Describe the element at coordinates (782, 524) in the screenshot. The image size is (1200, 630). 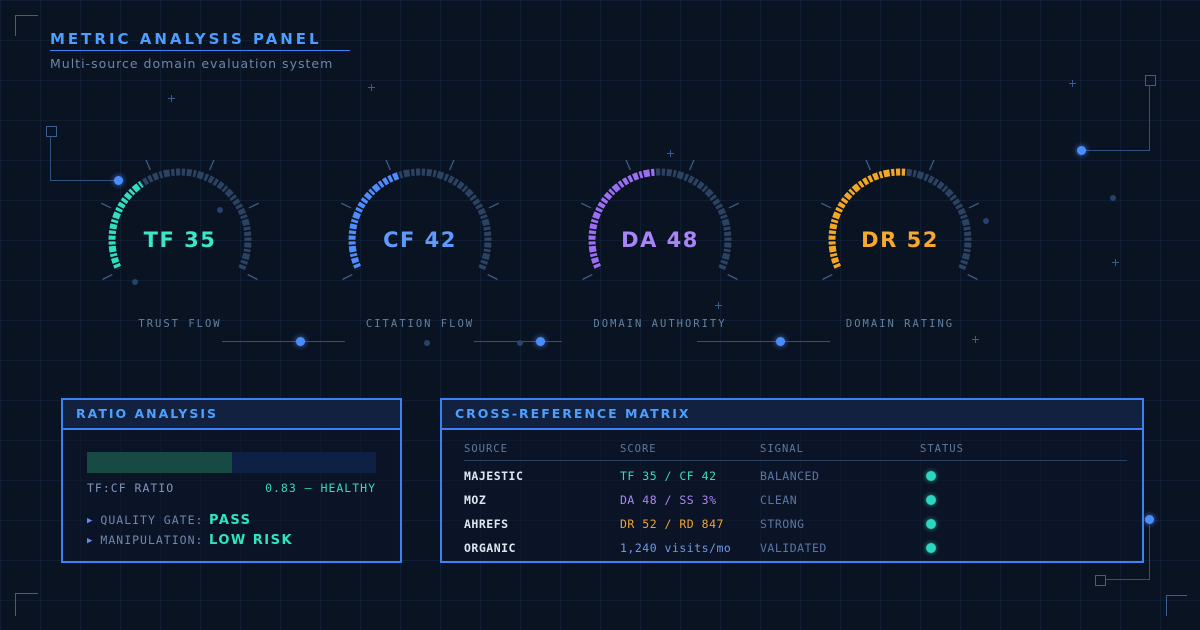
I see `row-signal: STRONG` at that location.